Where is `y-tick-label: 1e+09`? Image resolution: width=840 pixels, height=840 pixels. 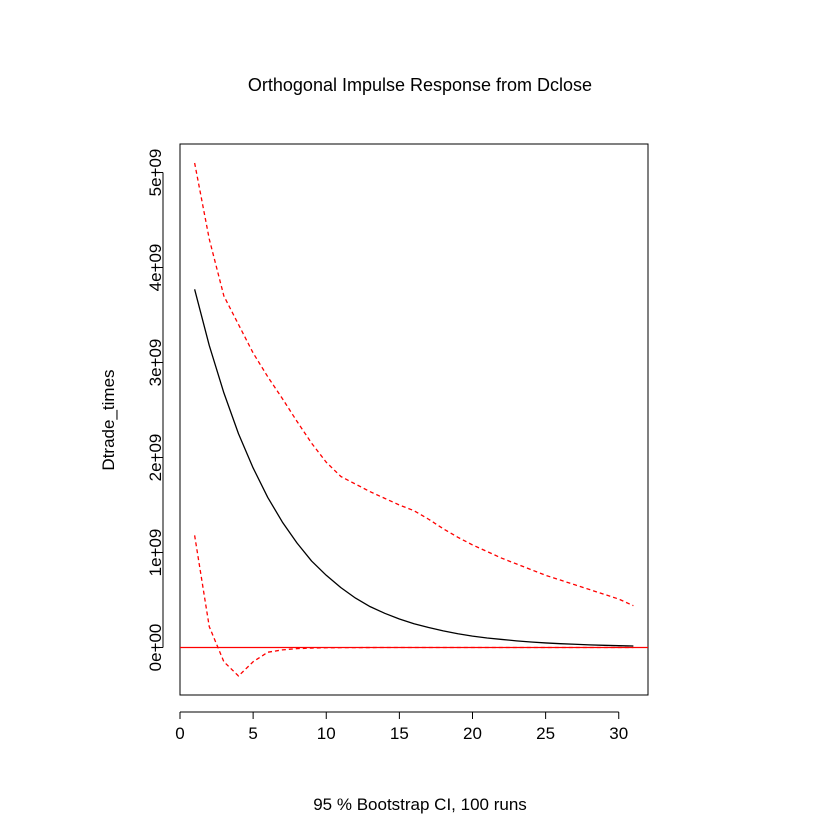
y-tick-label: 1e+09 is located at coordinates (155, 553).